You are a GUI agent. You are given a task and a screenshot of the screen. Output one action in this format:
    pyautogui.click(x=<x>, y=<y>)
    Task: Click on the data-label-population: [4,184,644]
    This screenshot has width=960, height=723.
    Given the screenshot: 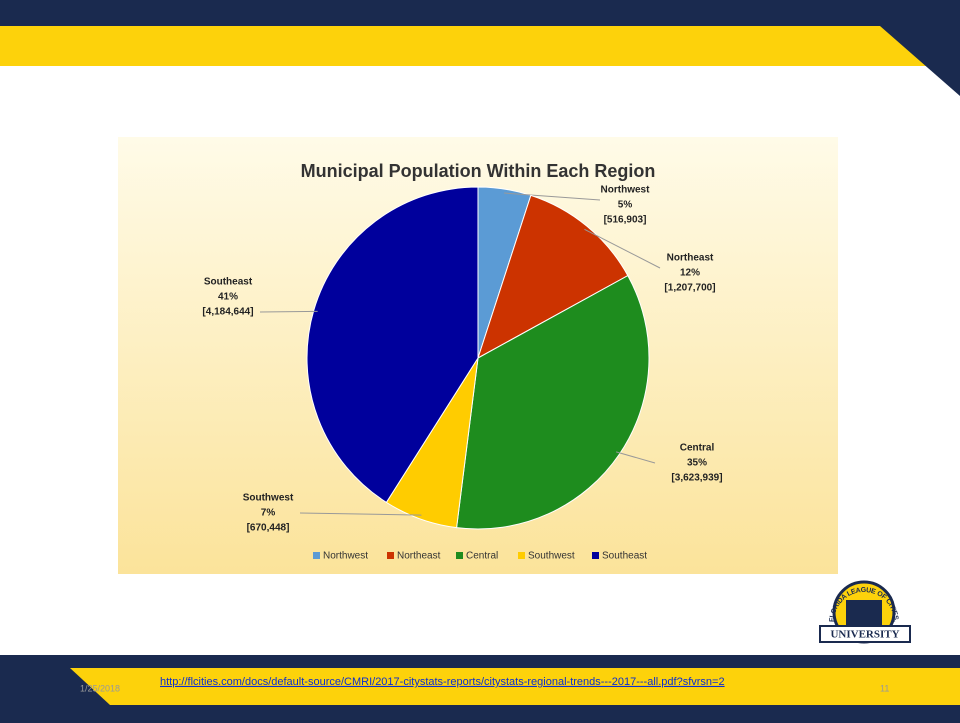 What is the action you would take?
    pyautogui.click(x=227, y=312)
    